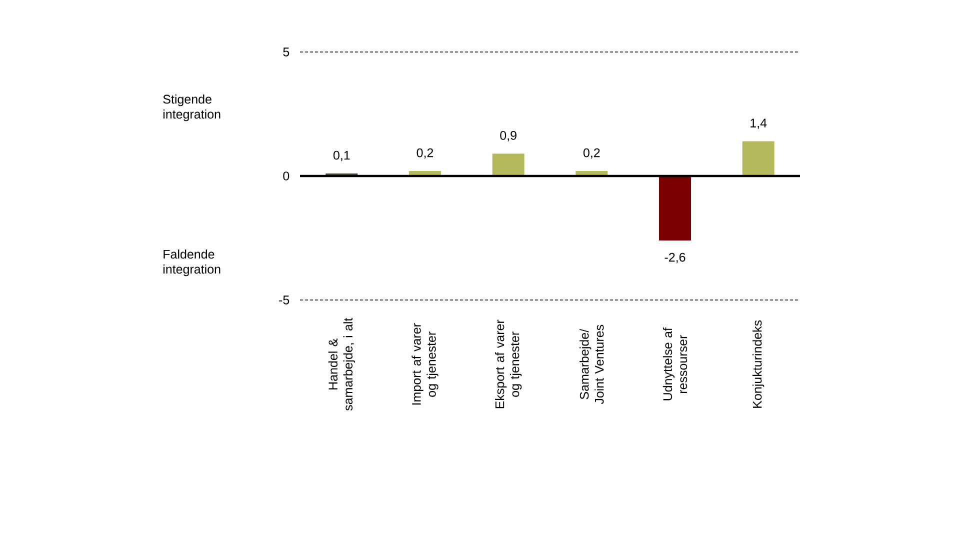 This screenshot has height=542, width=956. What do you see at coordinates (758, 364) in the screenshot?
I see `x-tick-label: Konjukturindeks` at bounding box center [758, 364].